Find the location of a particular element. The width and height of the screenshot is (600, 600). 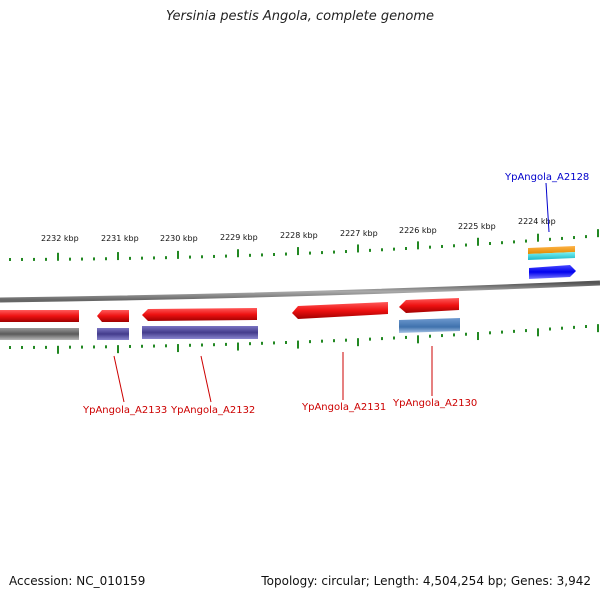

reverse-strand-genes is located at coordinates (230, 329).